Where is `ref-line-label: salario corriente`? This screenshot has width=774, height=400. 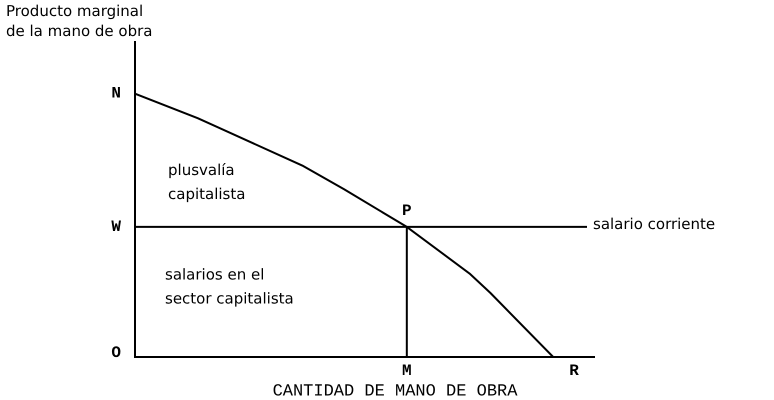
ref-line-label: salario corriente is located at coordinates (654, 223).